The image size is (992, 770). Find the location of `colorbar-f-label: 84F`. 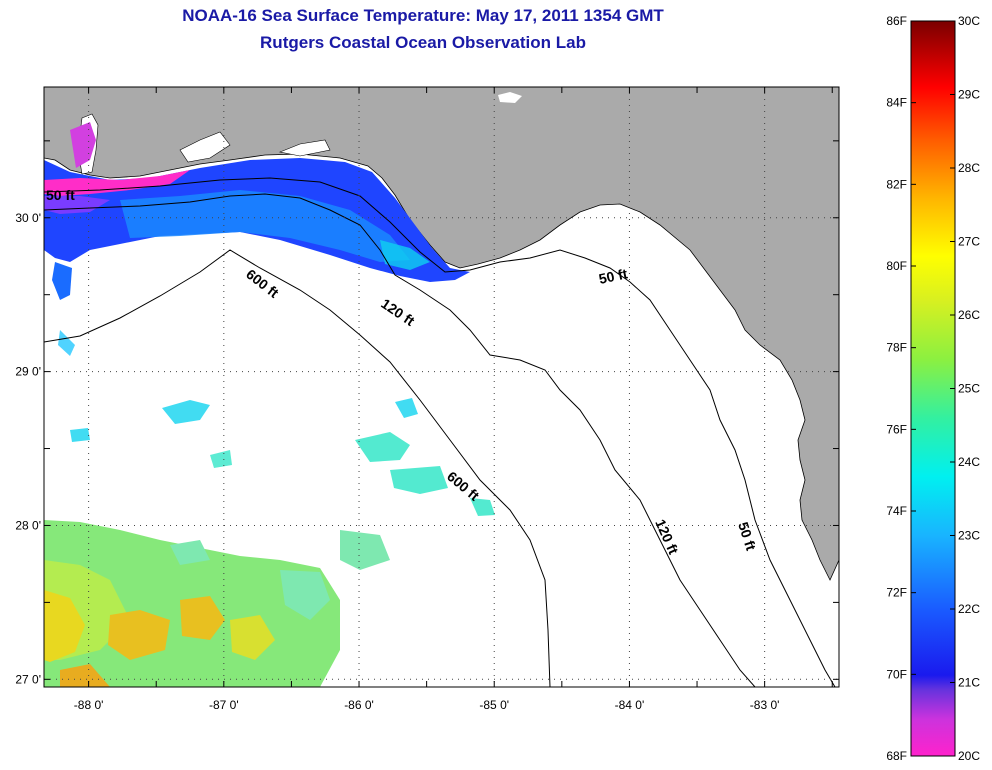

colorbar-f-label: 84F is located at coordinates (896, 103).